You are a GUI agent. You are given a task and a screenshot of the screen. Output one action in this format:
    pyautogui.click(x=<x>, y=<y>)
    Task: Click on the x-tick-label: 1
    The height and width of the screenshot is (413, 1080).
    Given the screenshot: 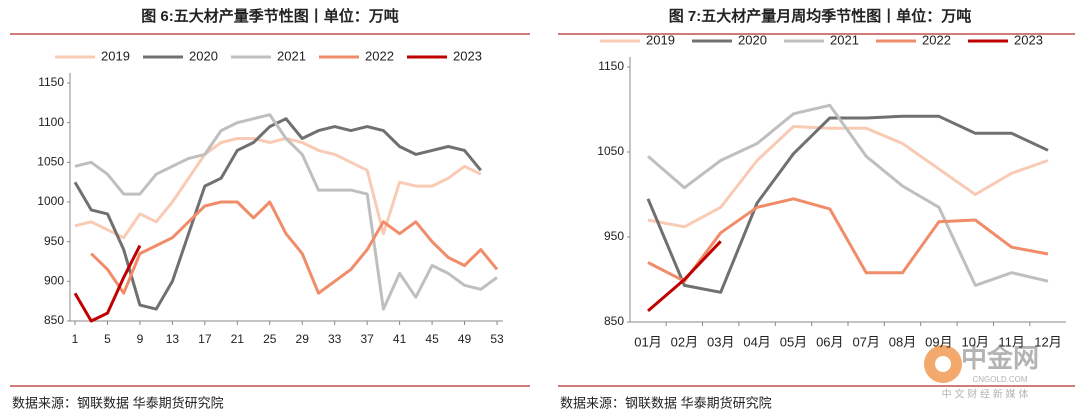 What is the action you would take?
    pyautogui.click(x=75, y=339)
    